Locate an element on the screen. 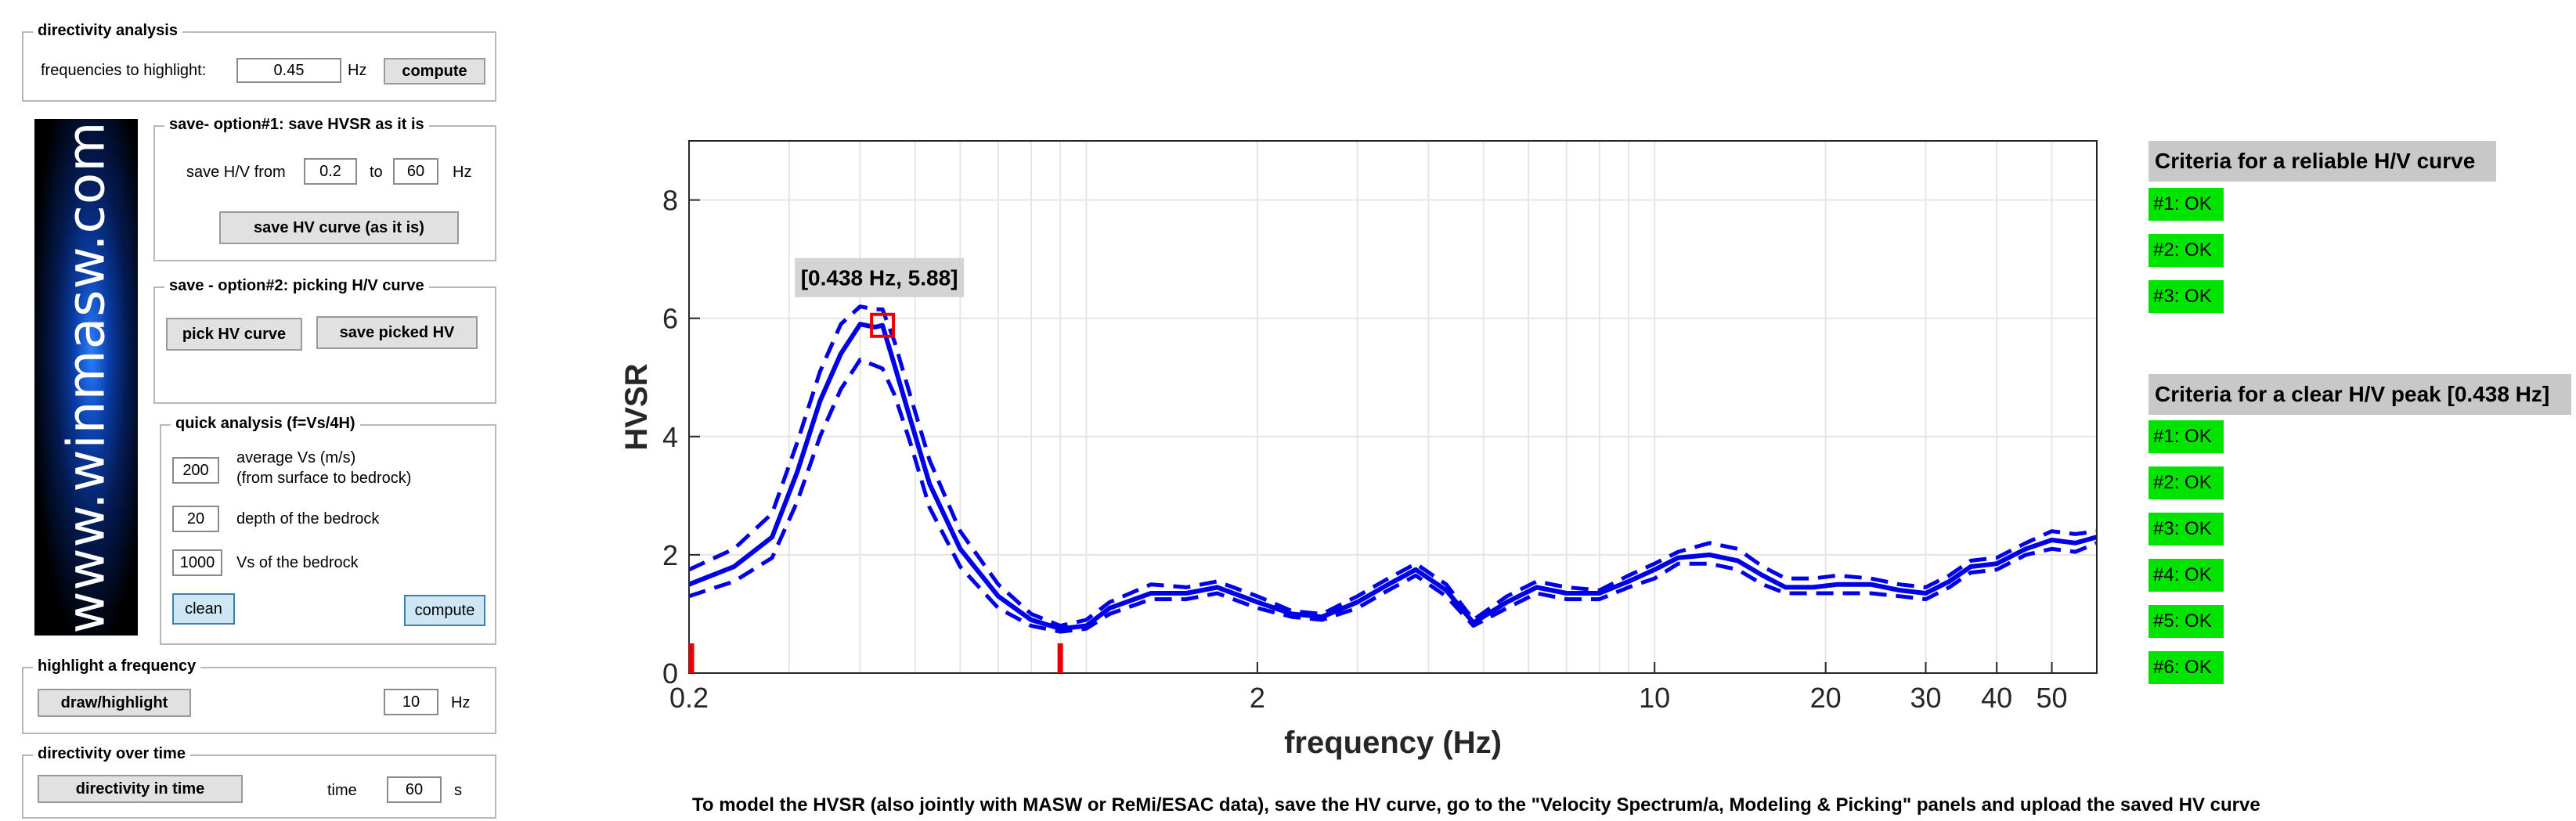 This screenshot has width=2576, height=821. save-option1-title: save- option#1: save HVSR as it is is located at coordinates (296, 125).